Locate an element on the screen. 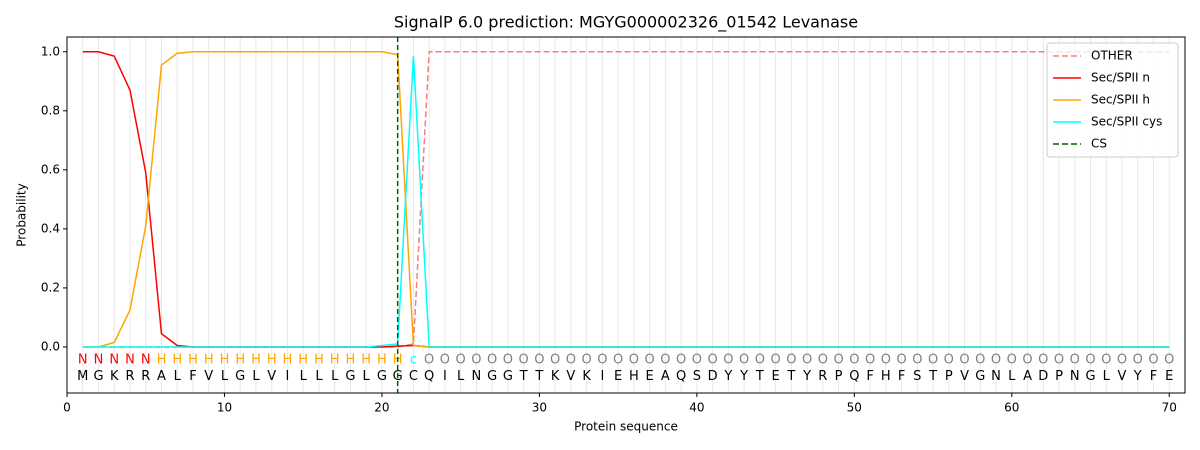 This screenshot has height=450, width=1200. legend-label: Sec/SPII cys is located at coordinates (1126, 122).